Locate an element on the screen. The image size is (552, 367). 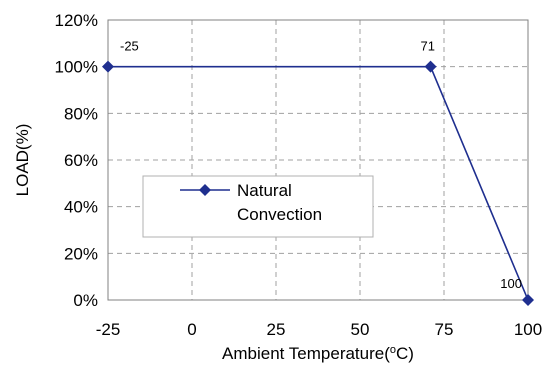
y-axis-ticks: 0% 20% 40% 60% 80% 100% 120% is located at coordinates (76, 160).